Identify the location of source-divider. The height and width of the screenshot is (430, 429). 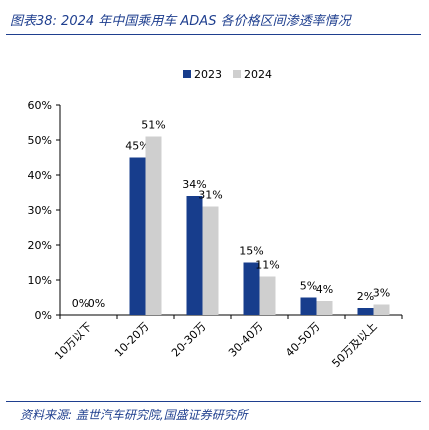
(213, 401).